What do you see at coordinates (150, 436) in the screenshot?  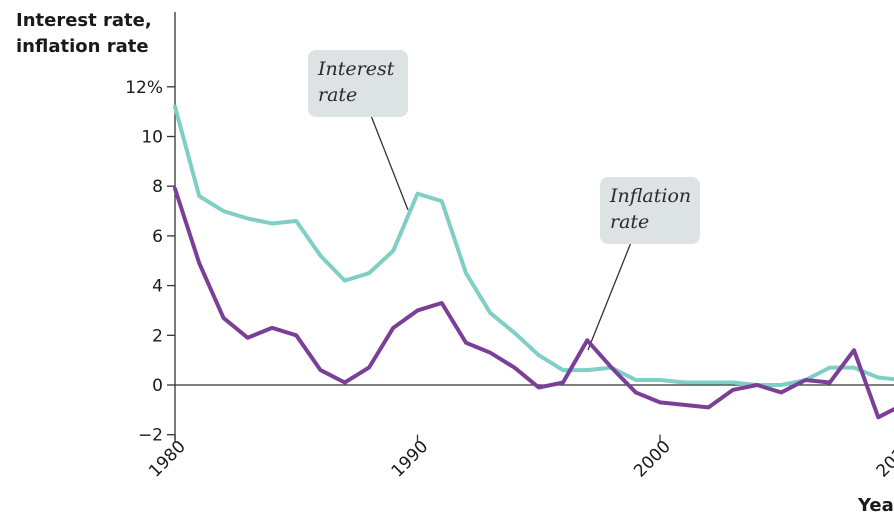 I see `y-tick-label: −2` at bounding box center [150, 436].